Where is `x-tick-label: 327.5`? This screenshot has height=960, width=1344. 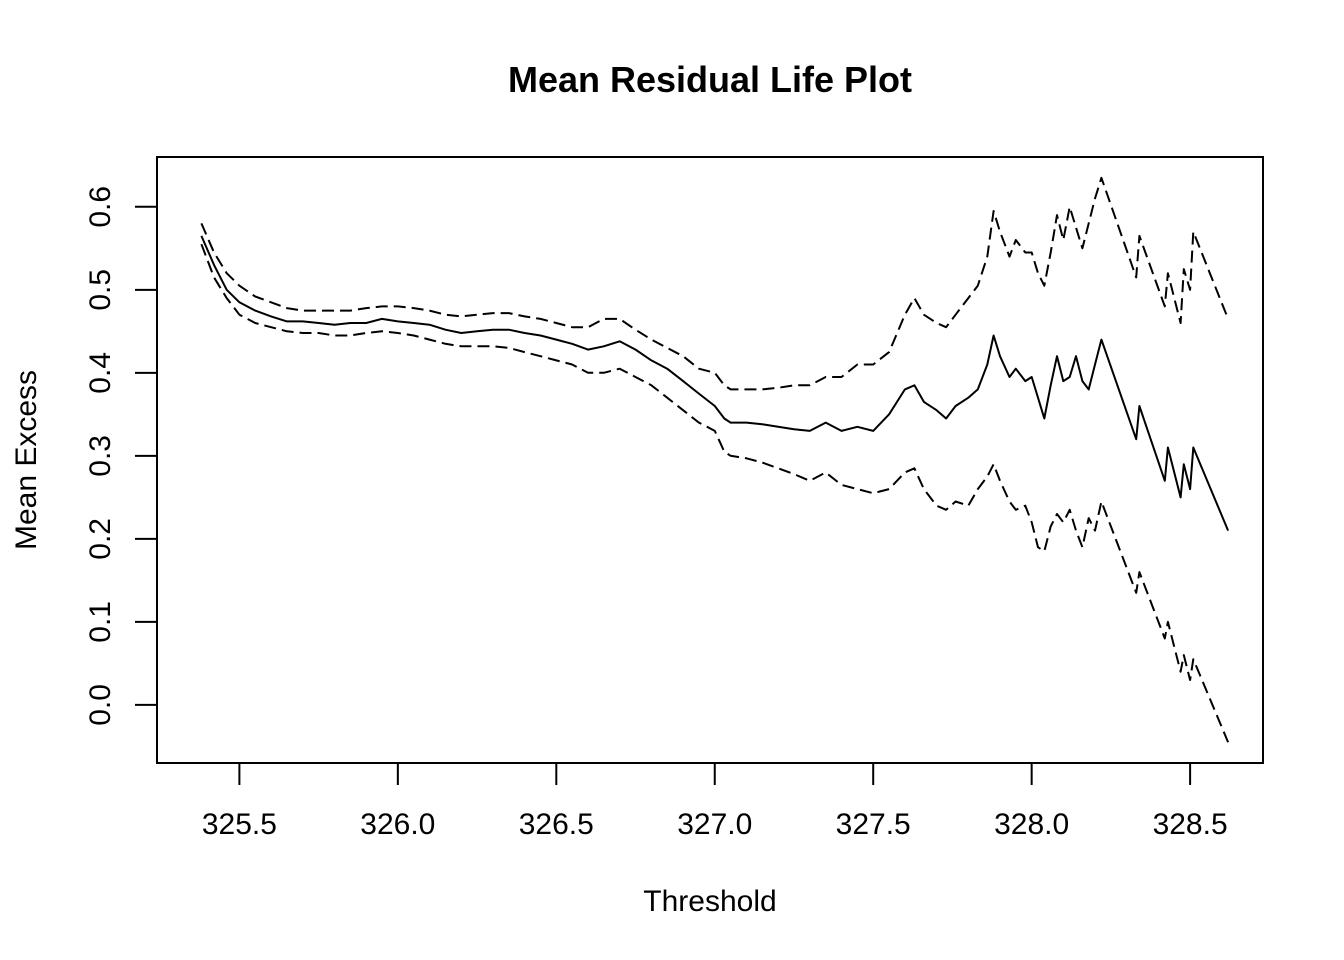
x-tick-label: 327.5 is located at coordinates (873, 824).